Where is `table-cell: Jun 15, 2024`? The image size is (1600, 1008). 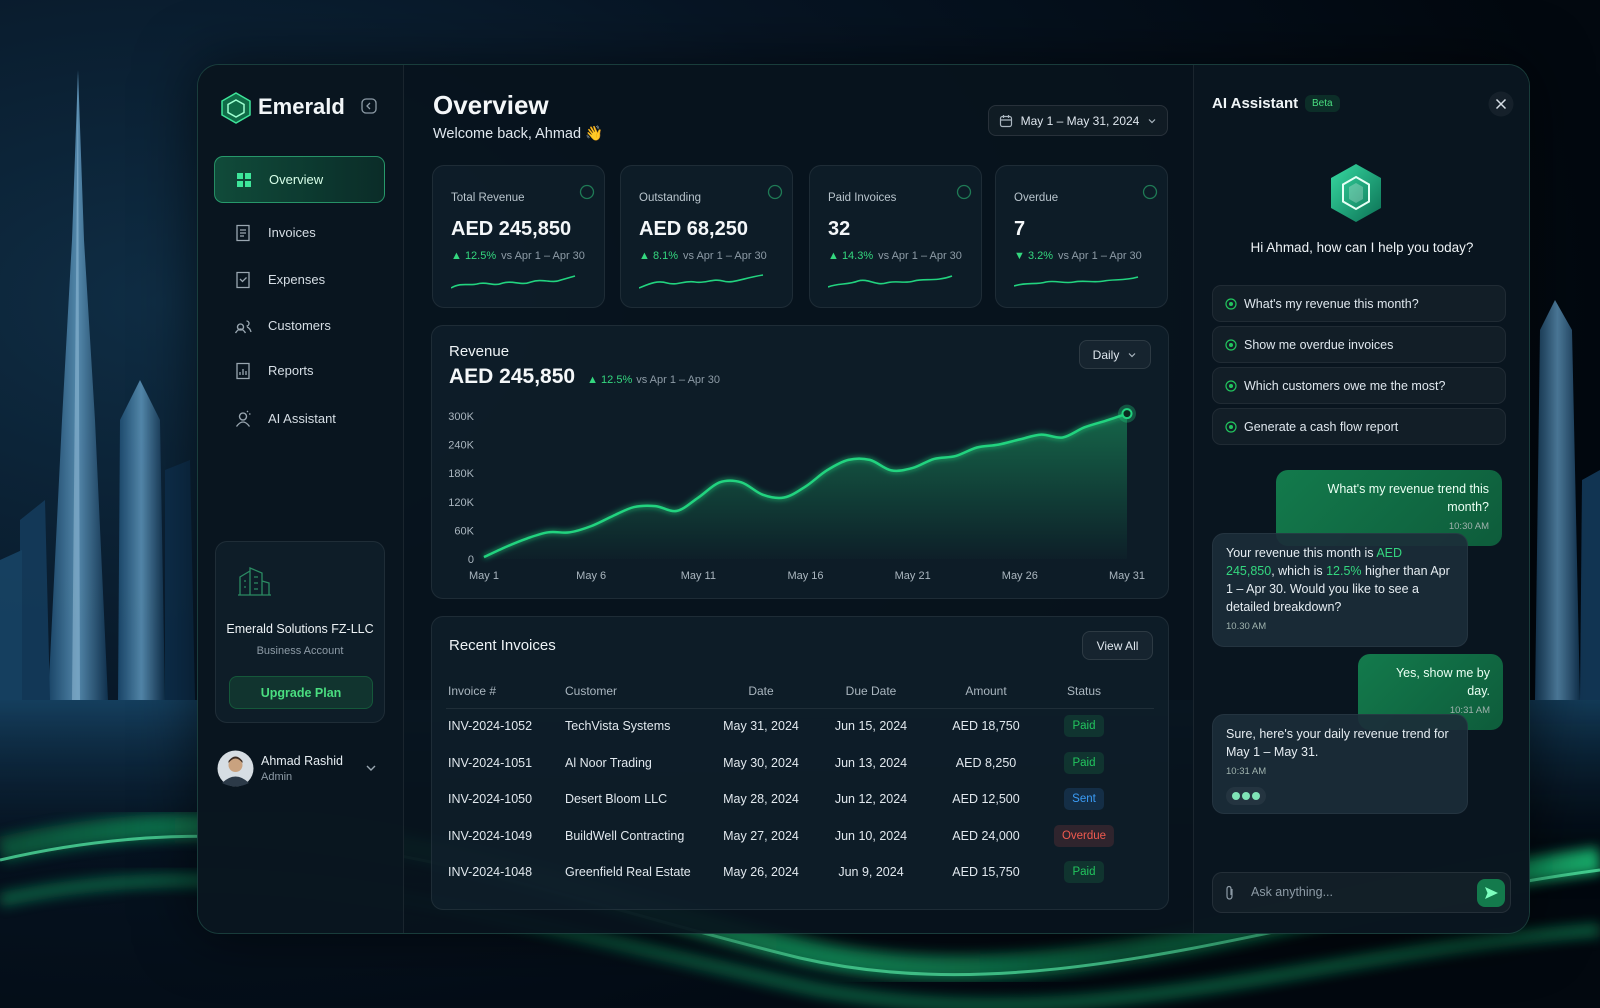
table-cell: Jun 15, 2024 is located at coordinates (871, 726).